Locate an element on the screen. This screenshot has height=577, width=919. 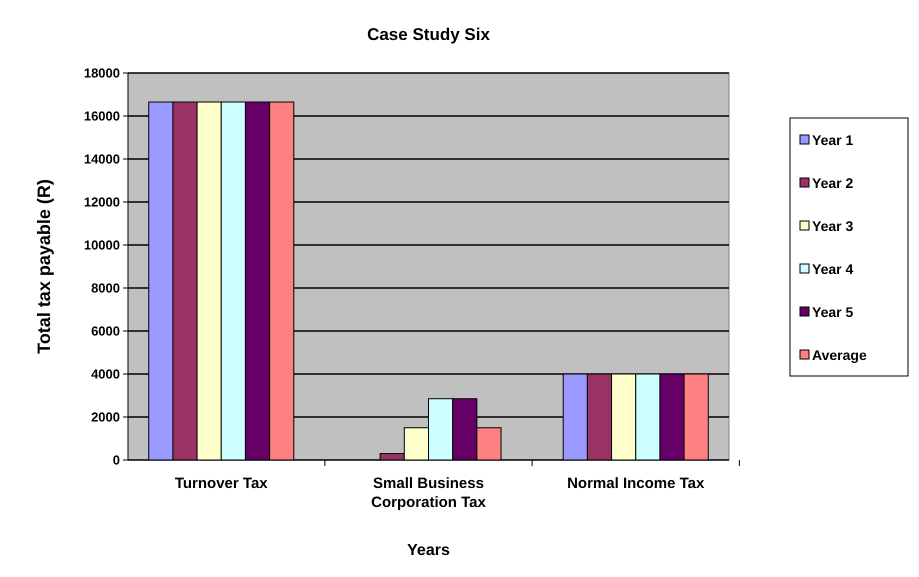
y-tick-label: 2000 is located at coordinates (105, 417).